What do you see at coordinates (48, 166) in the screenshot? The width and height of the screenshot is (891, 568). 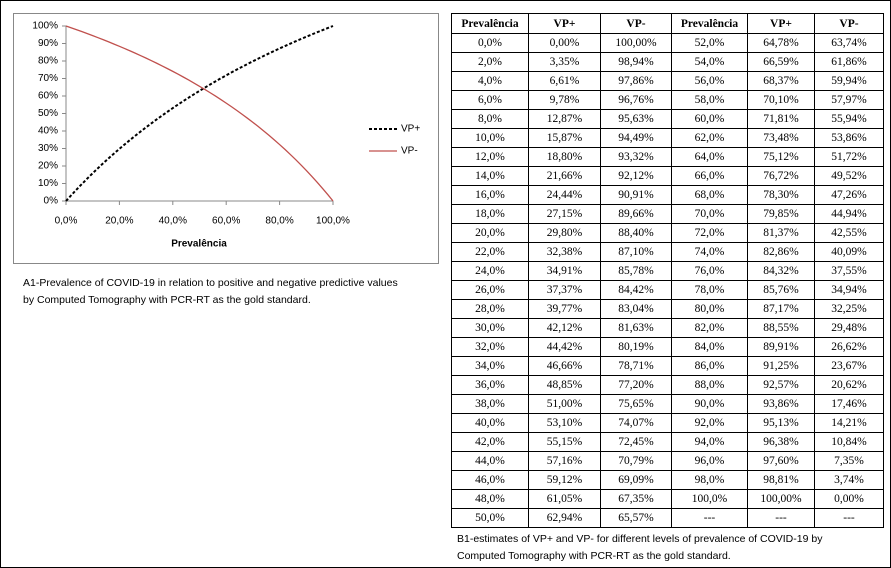 I see `y-tick-label: 20%` at bounding box center [48, 166].